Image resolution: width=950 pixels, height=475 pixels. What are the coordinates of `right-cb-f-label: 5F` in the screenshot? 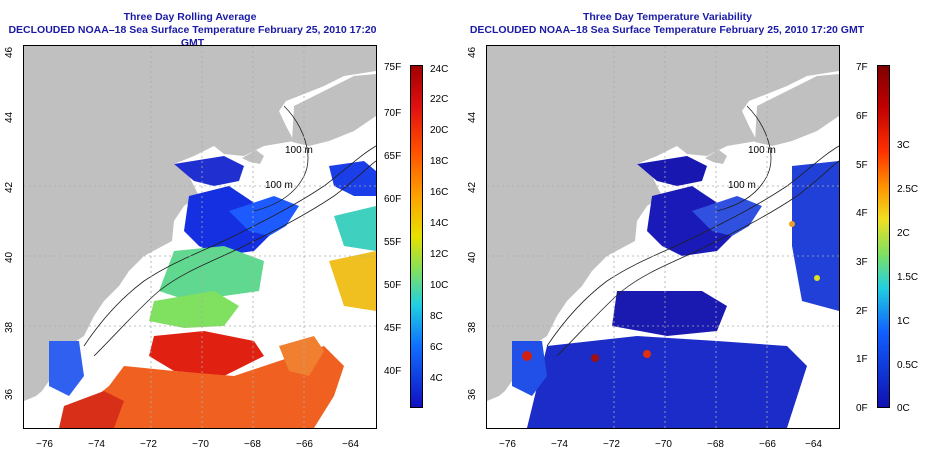 It's located at (862, 165).